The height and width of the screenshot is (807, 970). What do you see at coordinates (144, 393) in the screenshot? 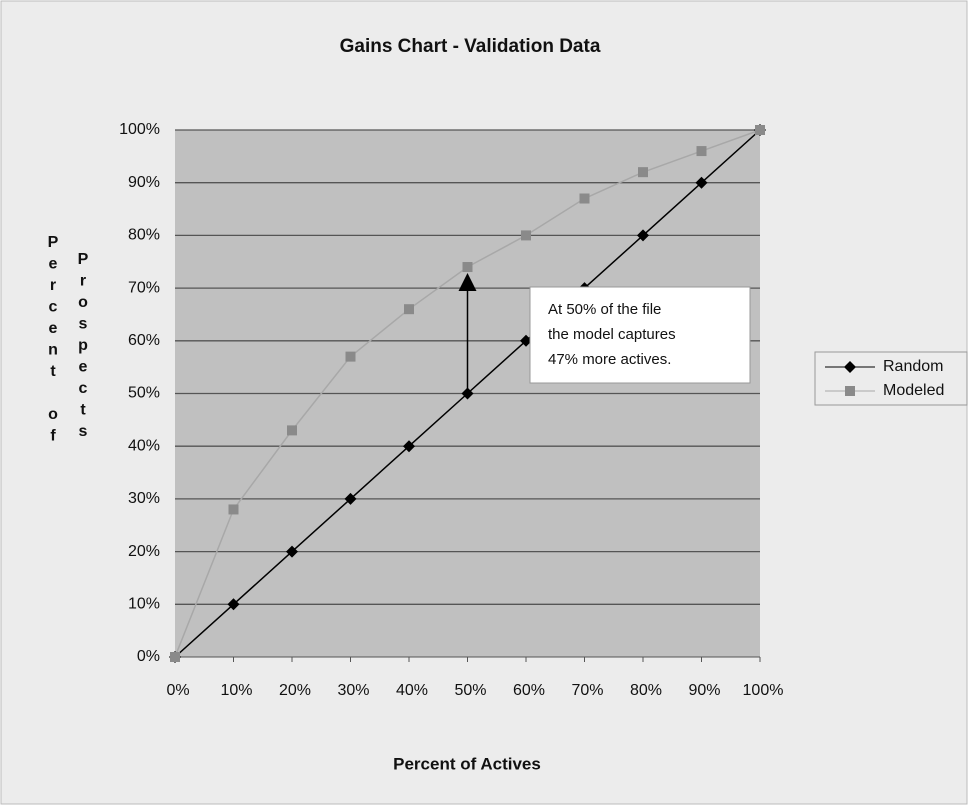
I see `y-tick-label: 50%` at bounding box center [144, 393].